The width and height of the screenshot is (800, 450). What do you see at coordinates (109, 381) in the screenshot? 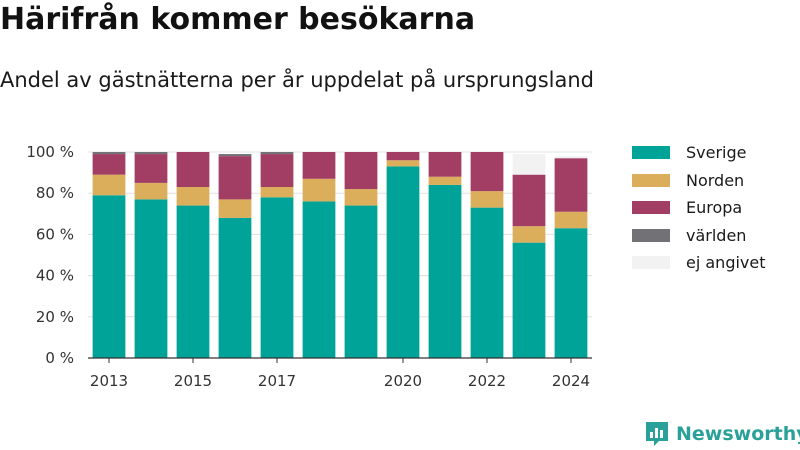
I see `x-tick-label: 2013` at bounding box center [109, 381].